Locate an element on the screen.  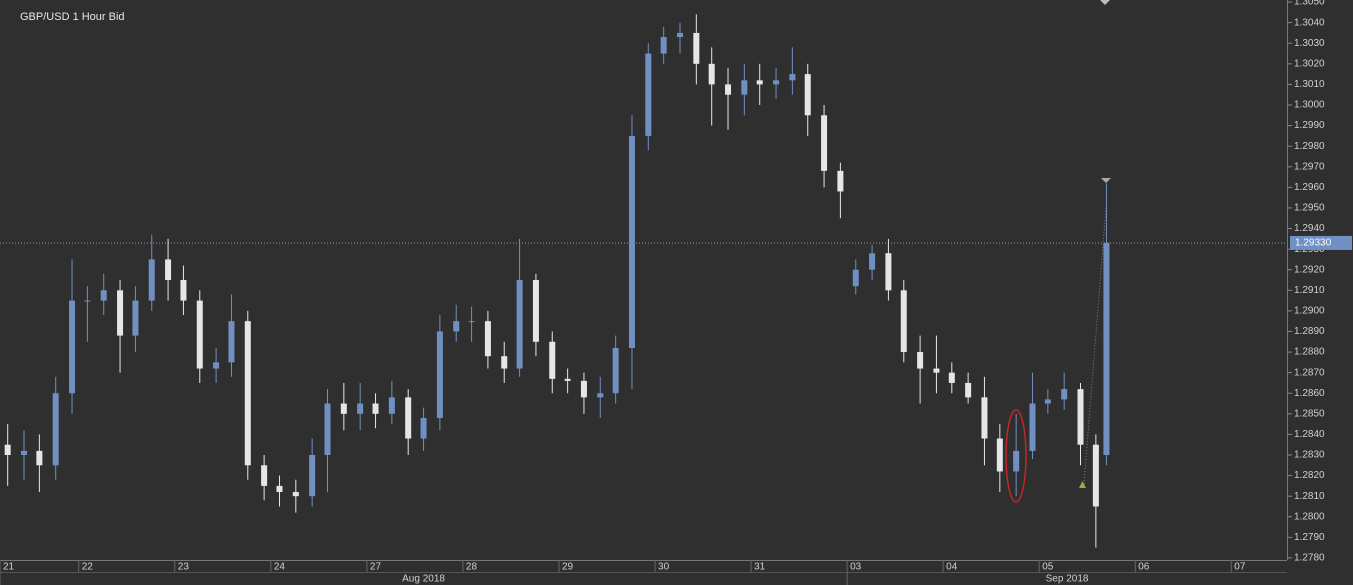
y-tick-label: 1.2890 is located at coordinates (1309, 331).